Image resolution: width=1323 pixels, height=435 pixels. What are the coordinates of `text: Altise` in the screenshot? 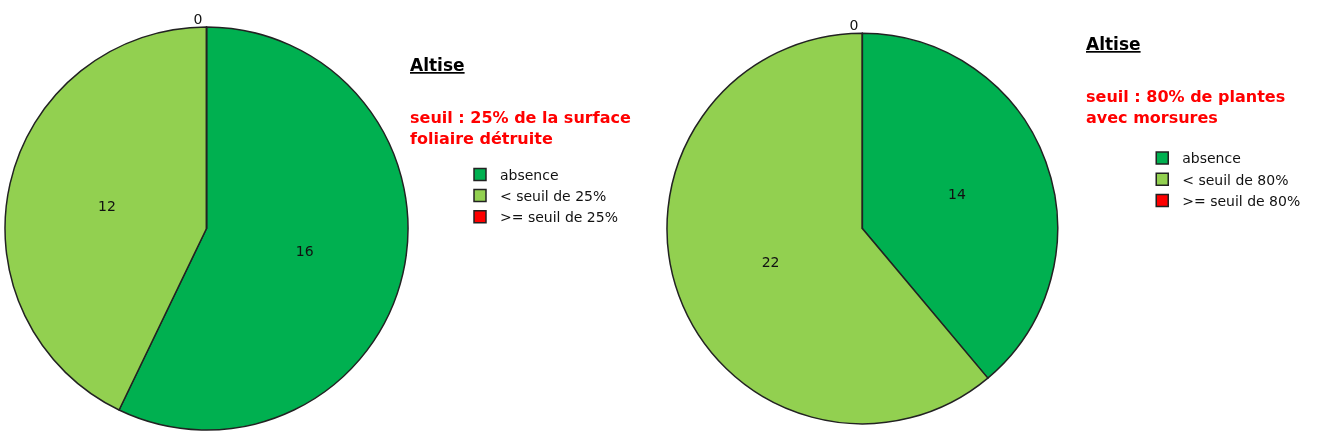 It's located at (437, 65).